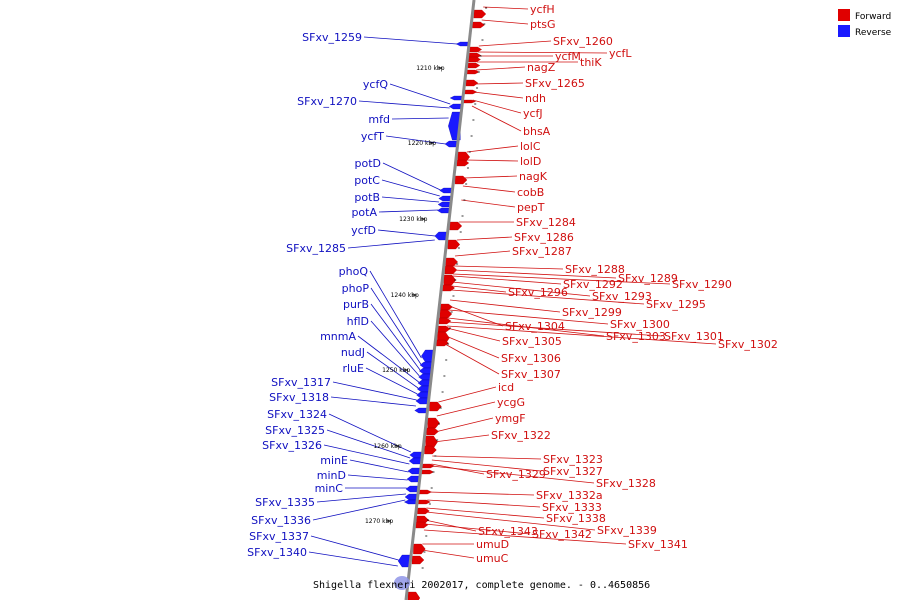 The image size is (900, 600). Describe the element at coordinates (572, 507) in the screenshot. I see `forward-gene-label: SFxv_1333` at that location.